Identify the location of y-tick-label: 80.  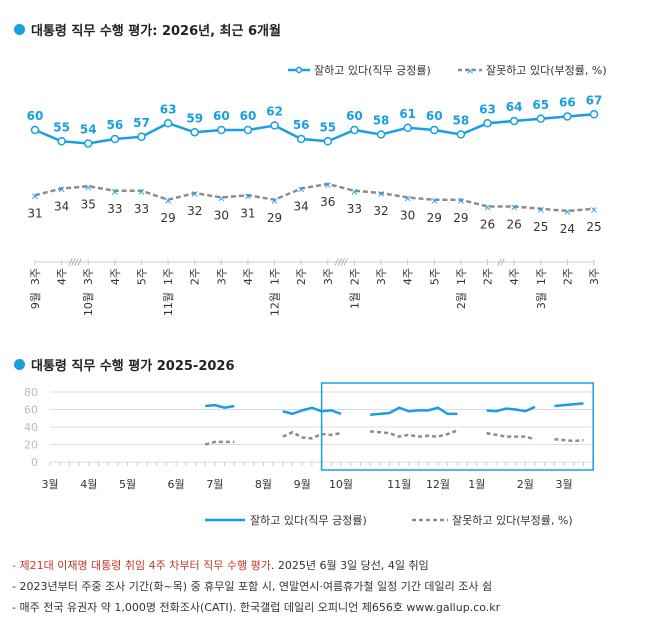
(31, 392).